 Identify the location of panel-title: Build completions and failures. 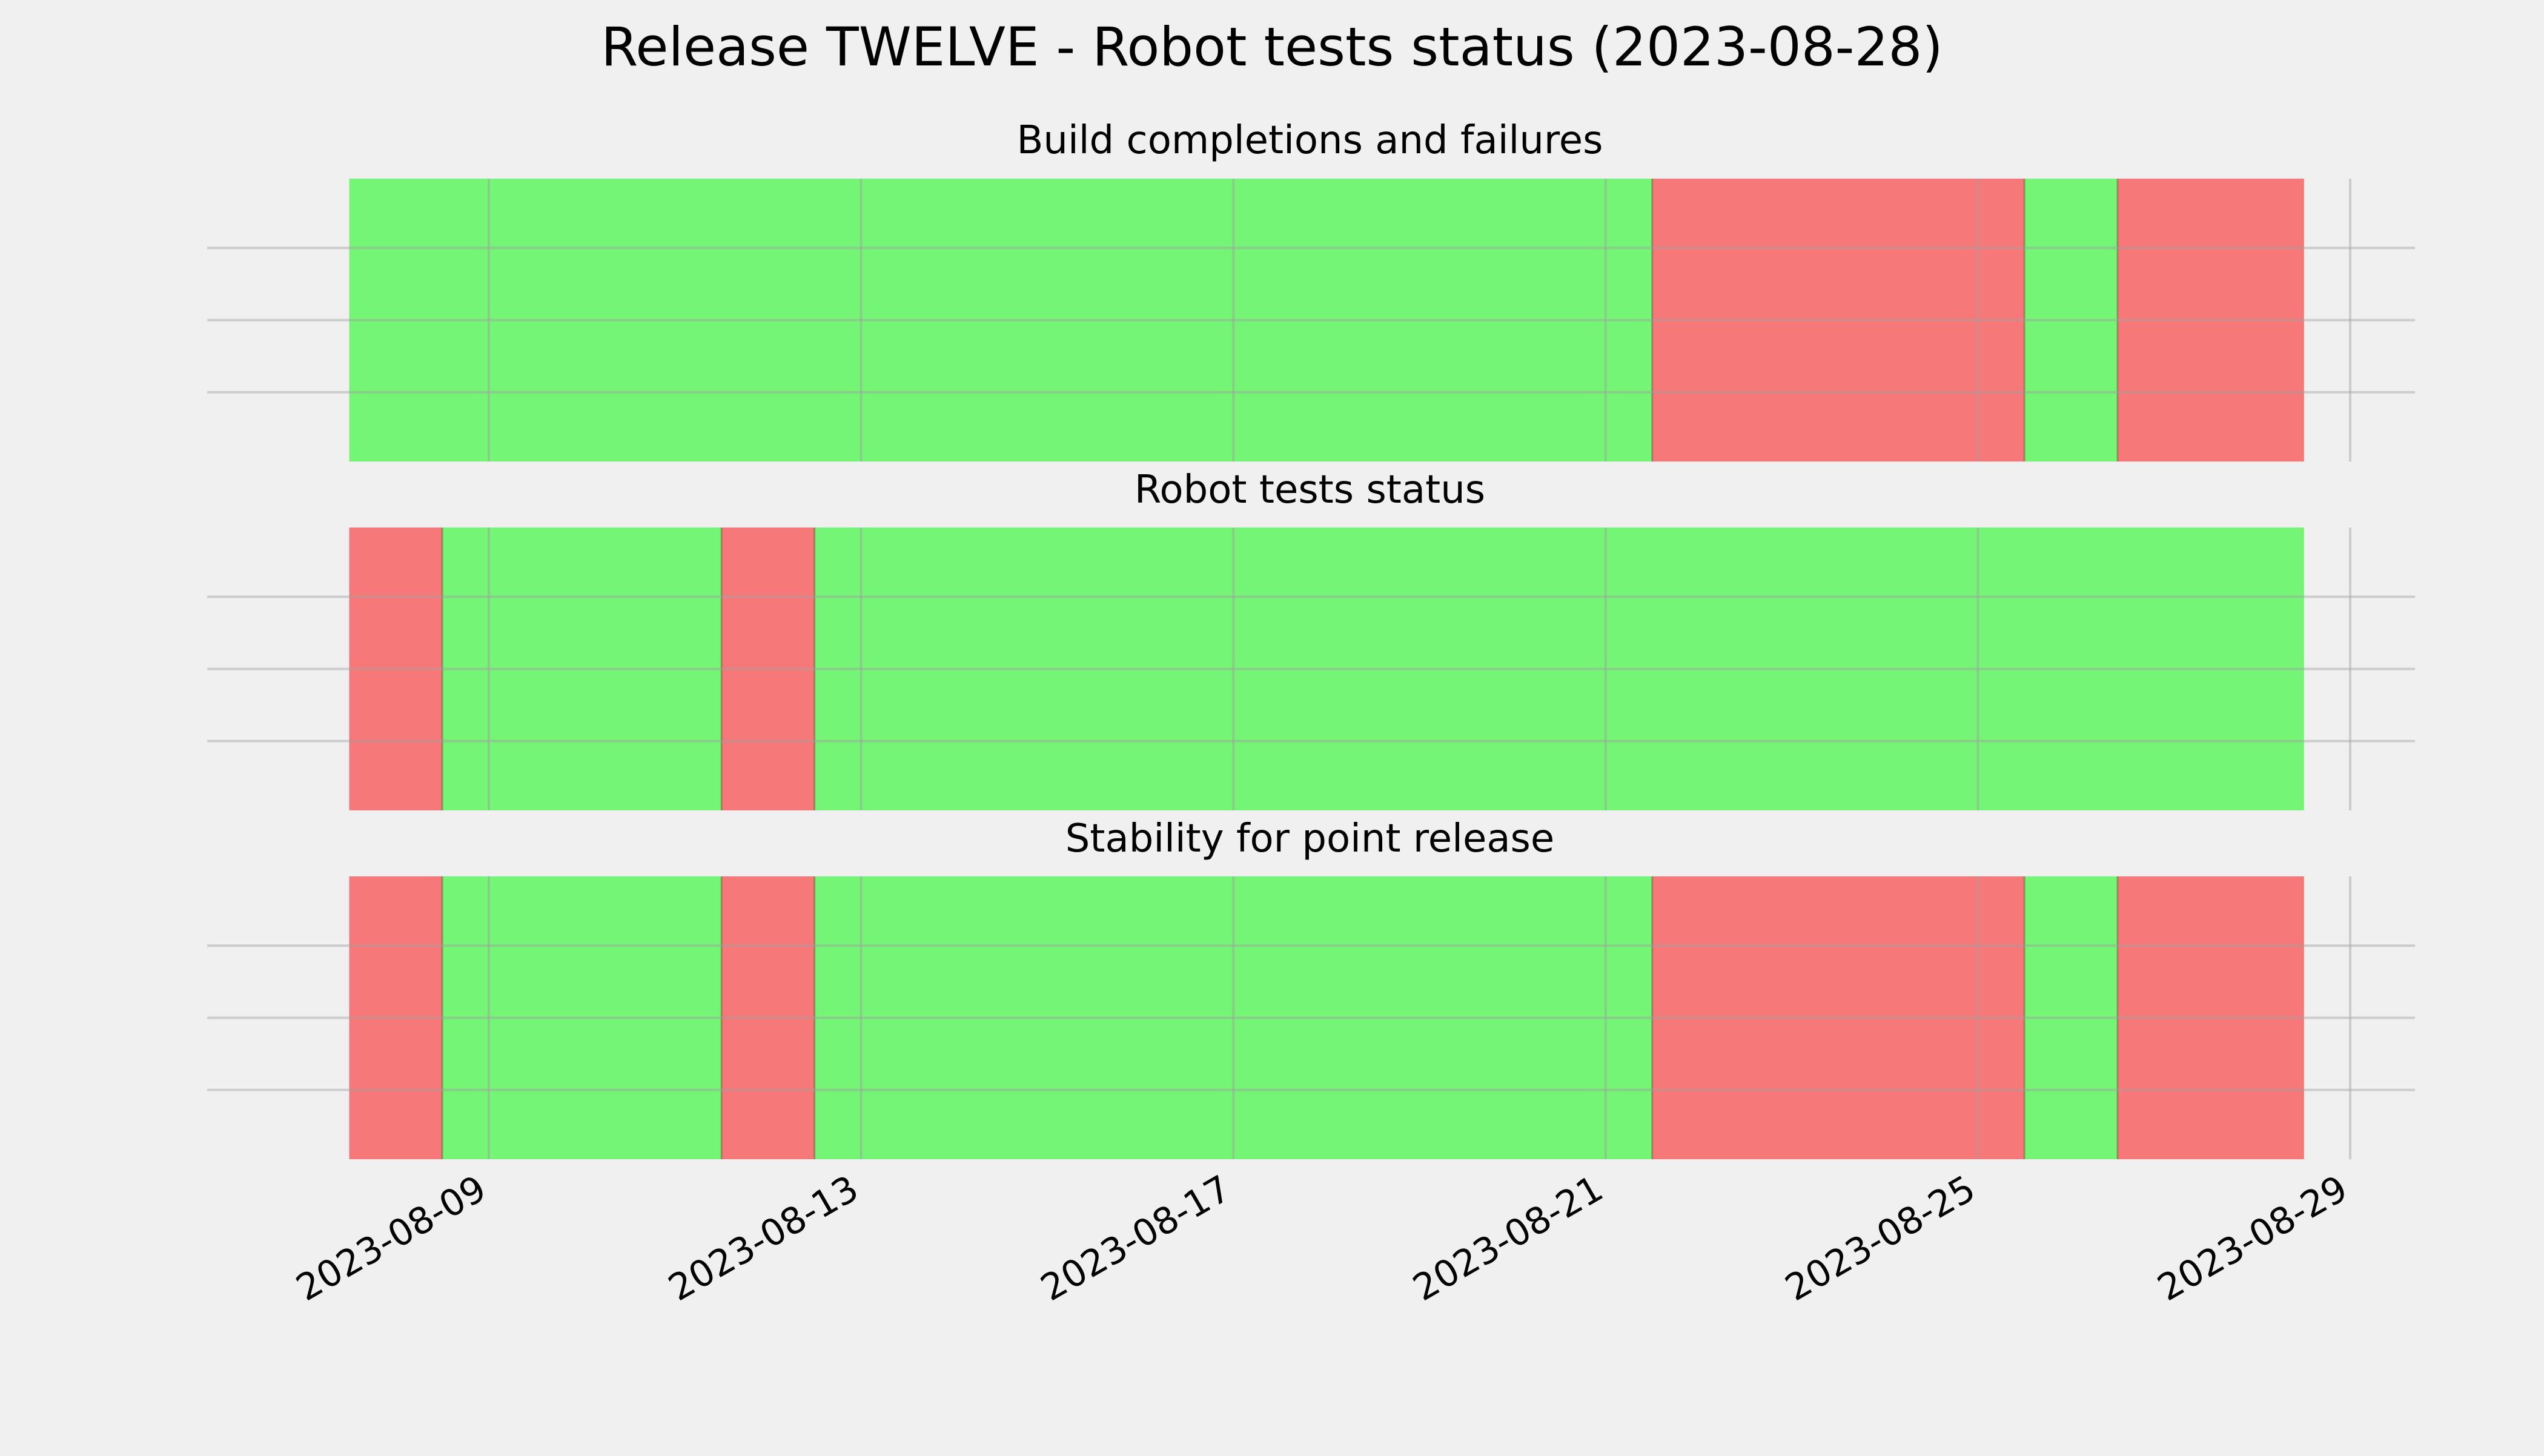
(1310, 140).